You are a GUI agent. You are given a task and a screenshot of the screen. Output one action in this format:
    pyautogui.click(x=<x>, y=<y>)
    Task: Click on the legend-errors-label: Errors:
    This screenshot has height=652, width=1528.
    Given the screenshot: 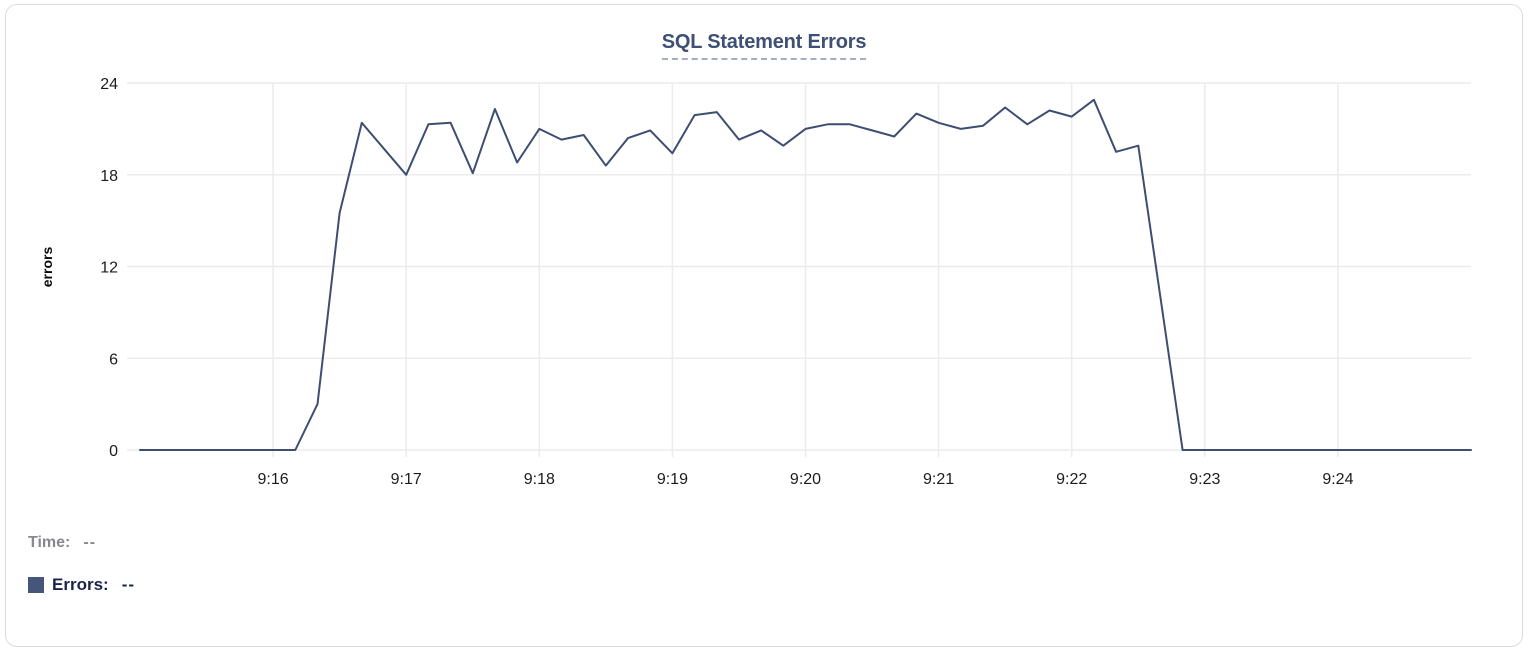 What is the action you would take?
    pyautogui.click(x=80, y=584)
    